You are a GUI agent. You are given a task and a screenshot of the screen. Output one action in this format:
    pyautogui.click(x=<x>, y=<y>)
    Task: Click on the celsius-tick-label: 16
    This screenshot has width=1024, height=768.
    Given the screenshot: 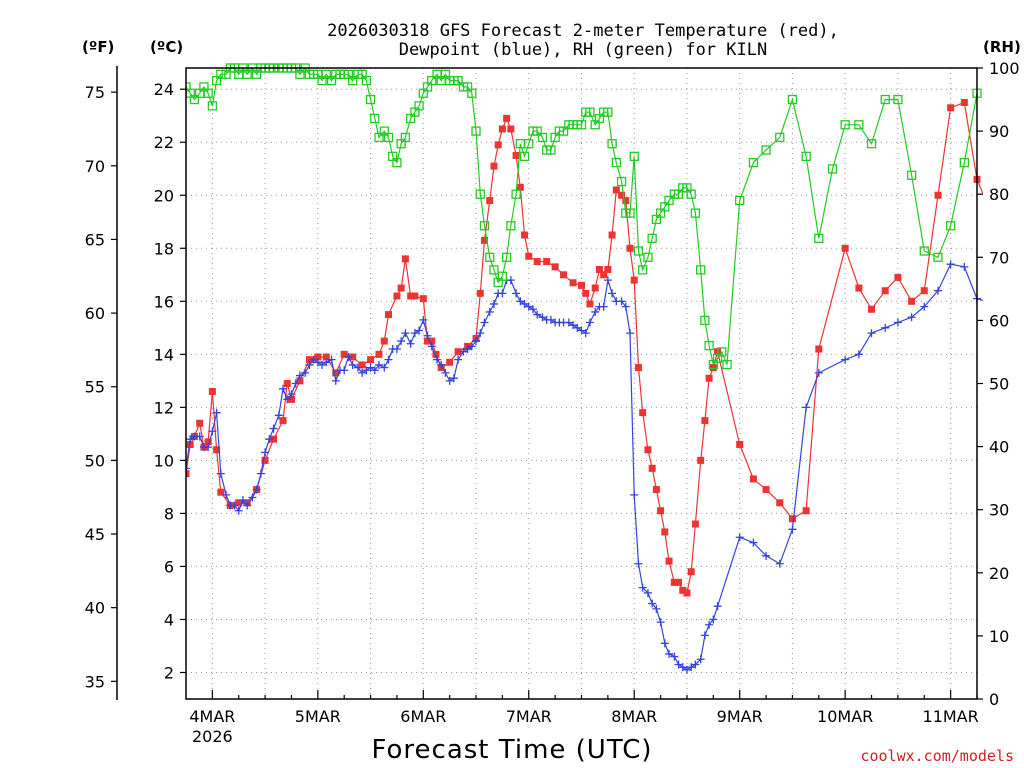 What is the action you would take?
    pyautogui.click(x=164, y=301)
    